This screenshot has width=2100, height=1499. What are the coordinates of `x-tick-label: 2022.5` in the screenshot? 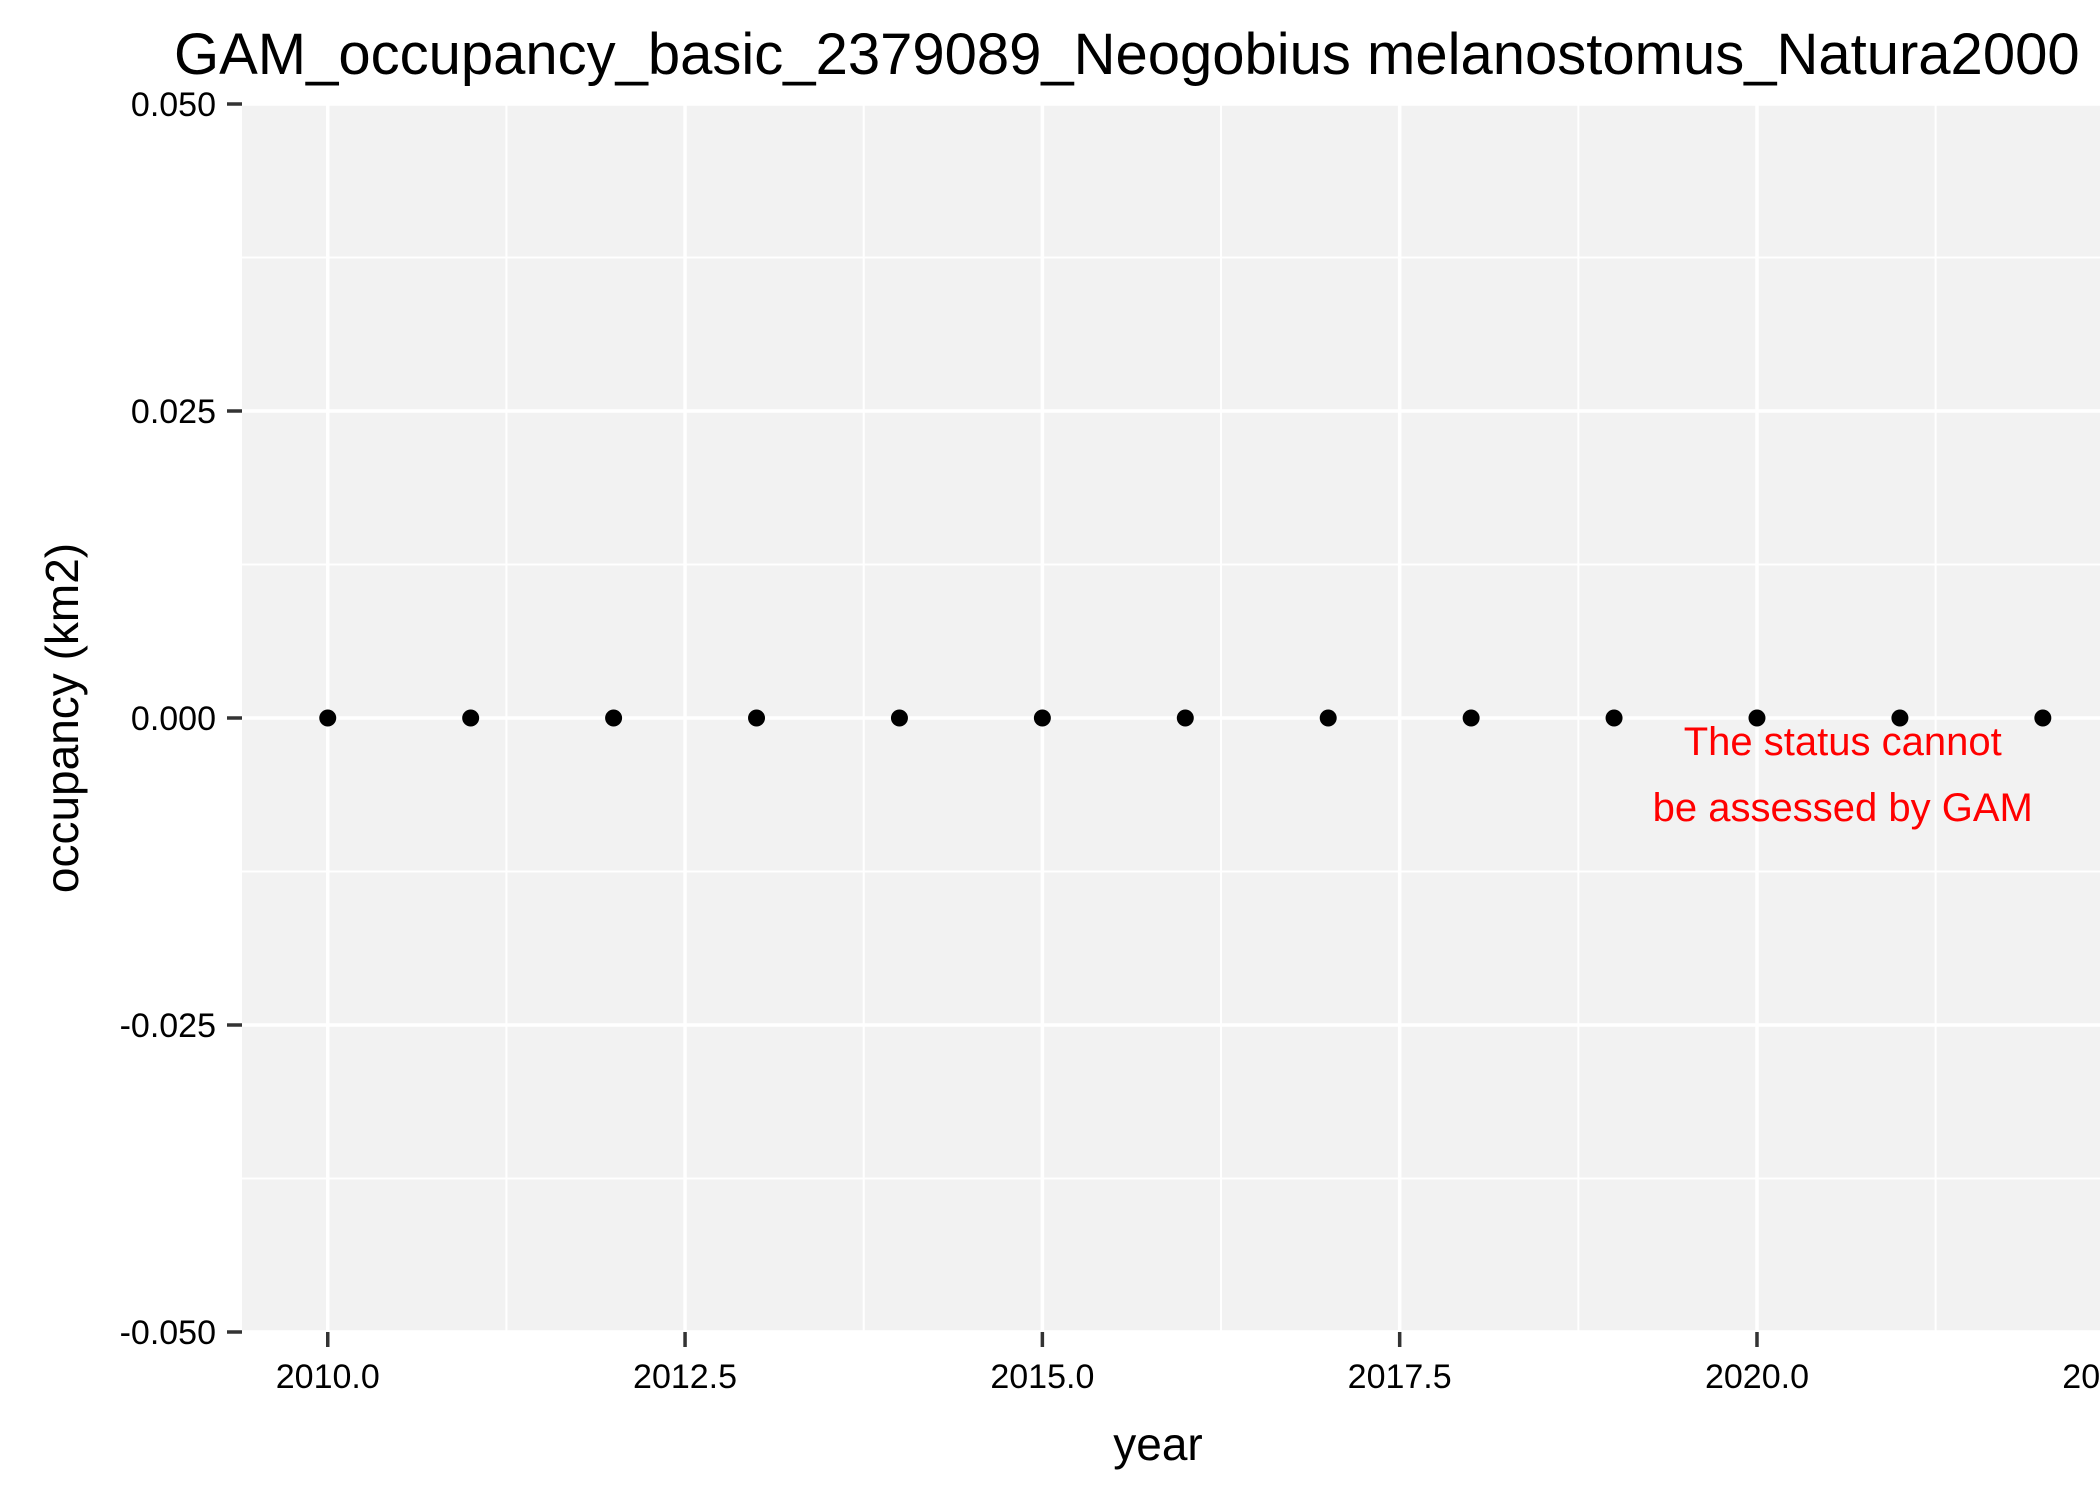 It's located at (2081, 1377).